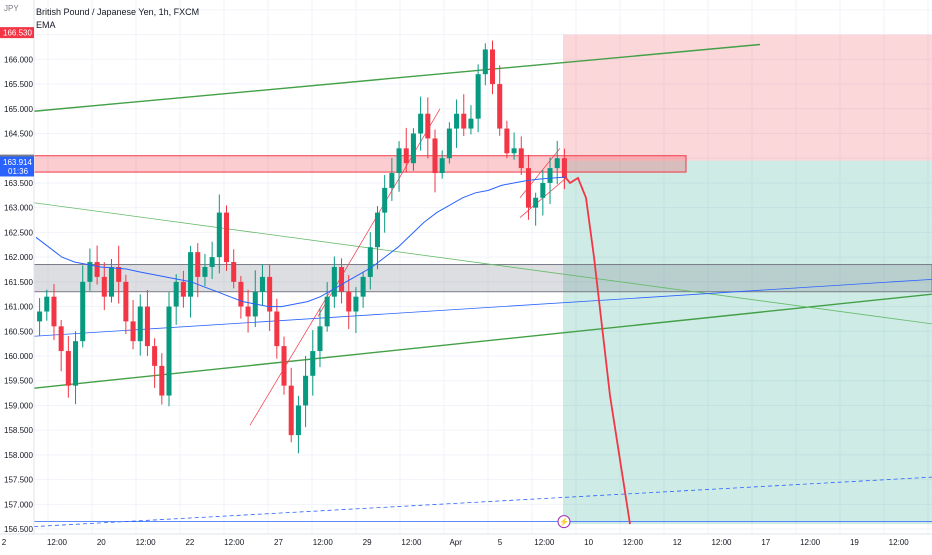  Describe the element at coordinates (18, 405) in the screenshot. I see `y-tick-label: 159.000` at that location.